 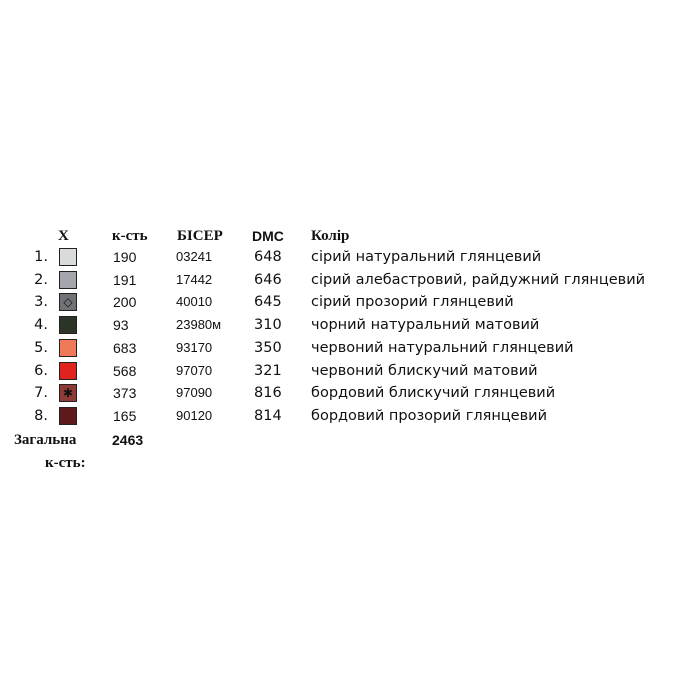 I want to click on dmc: 814, so click(x=268, y=415).